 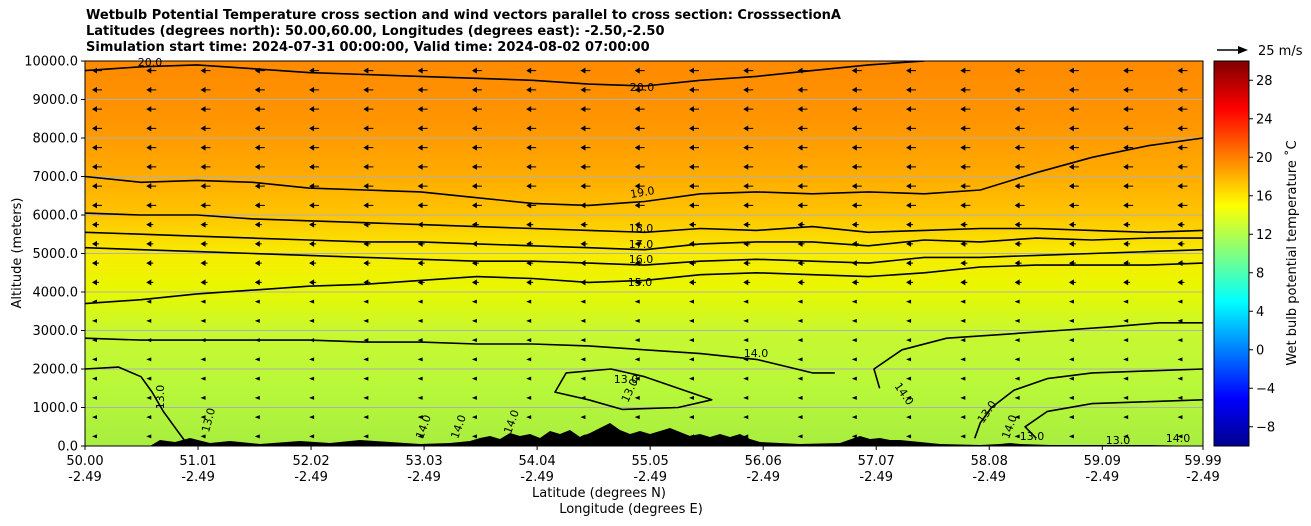 I want to click on colorbar-gradient, so click(x=1231, y=253).